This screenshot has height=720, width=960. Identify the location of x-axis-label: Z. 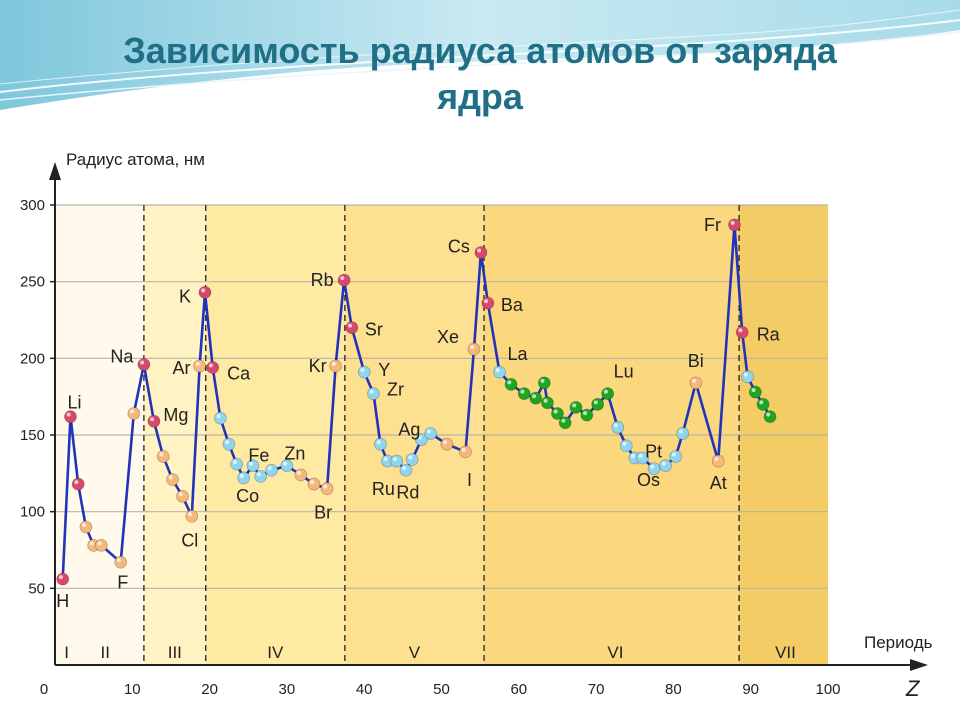
(913, 688).